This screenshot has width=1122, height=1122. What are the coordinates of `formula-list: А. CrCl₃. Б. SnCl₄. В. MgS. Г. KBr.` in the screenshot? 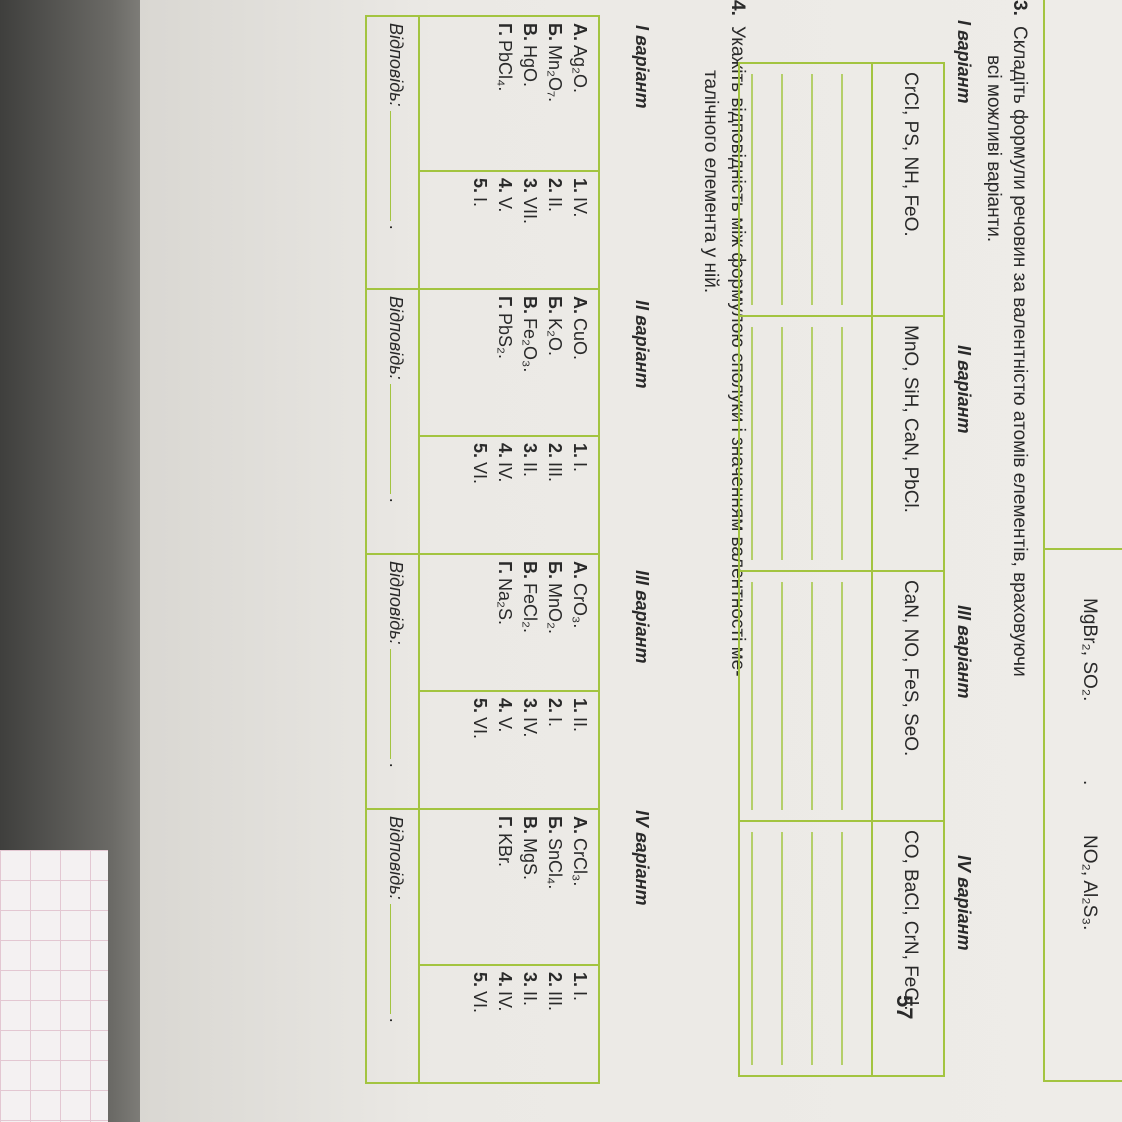 It's located at (542, 852).